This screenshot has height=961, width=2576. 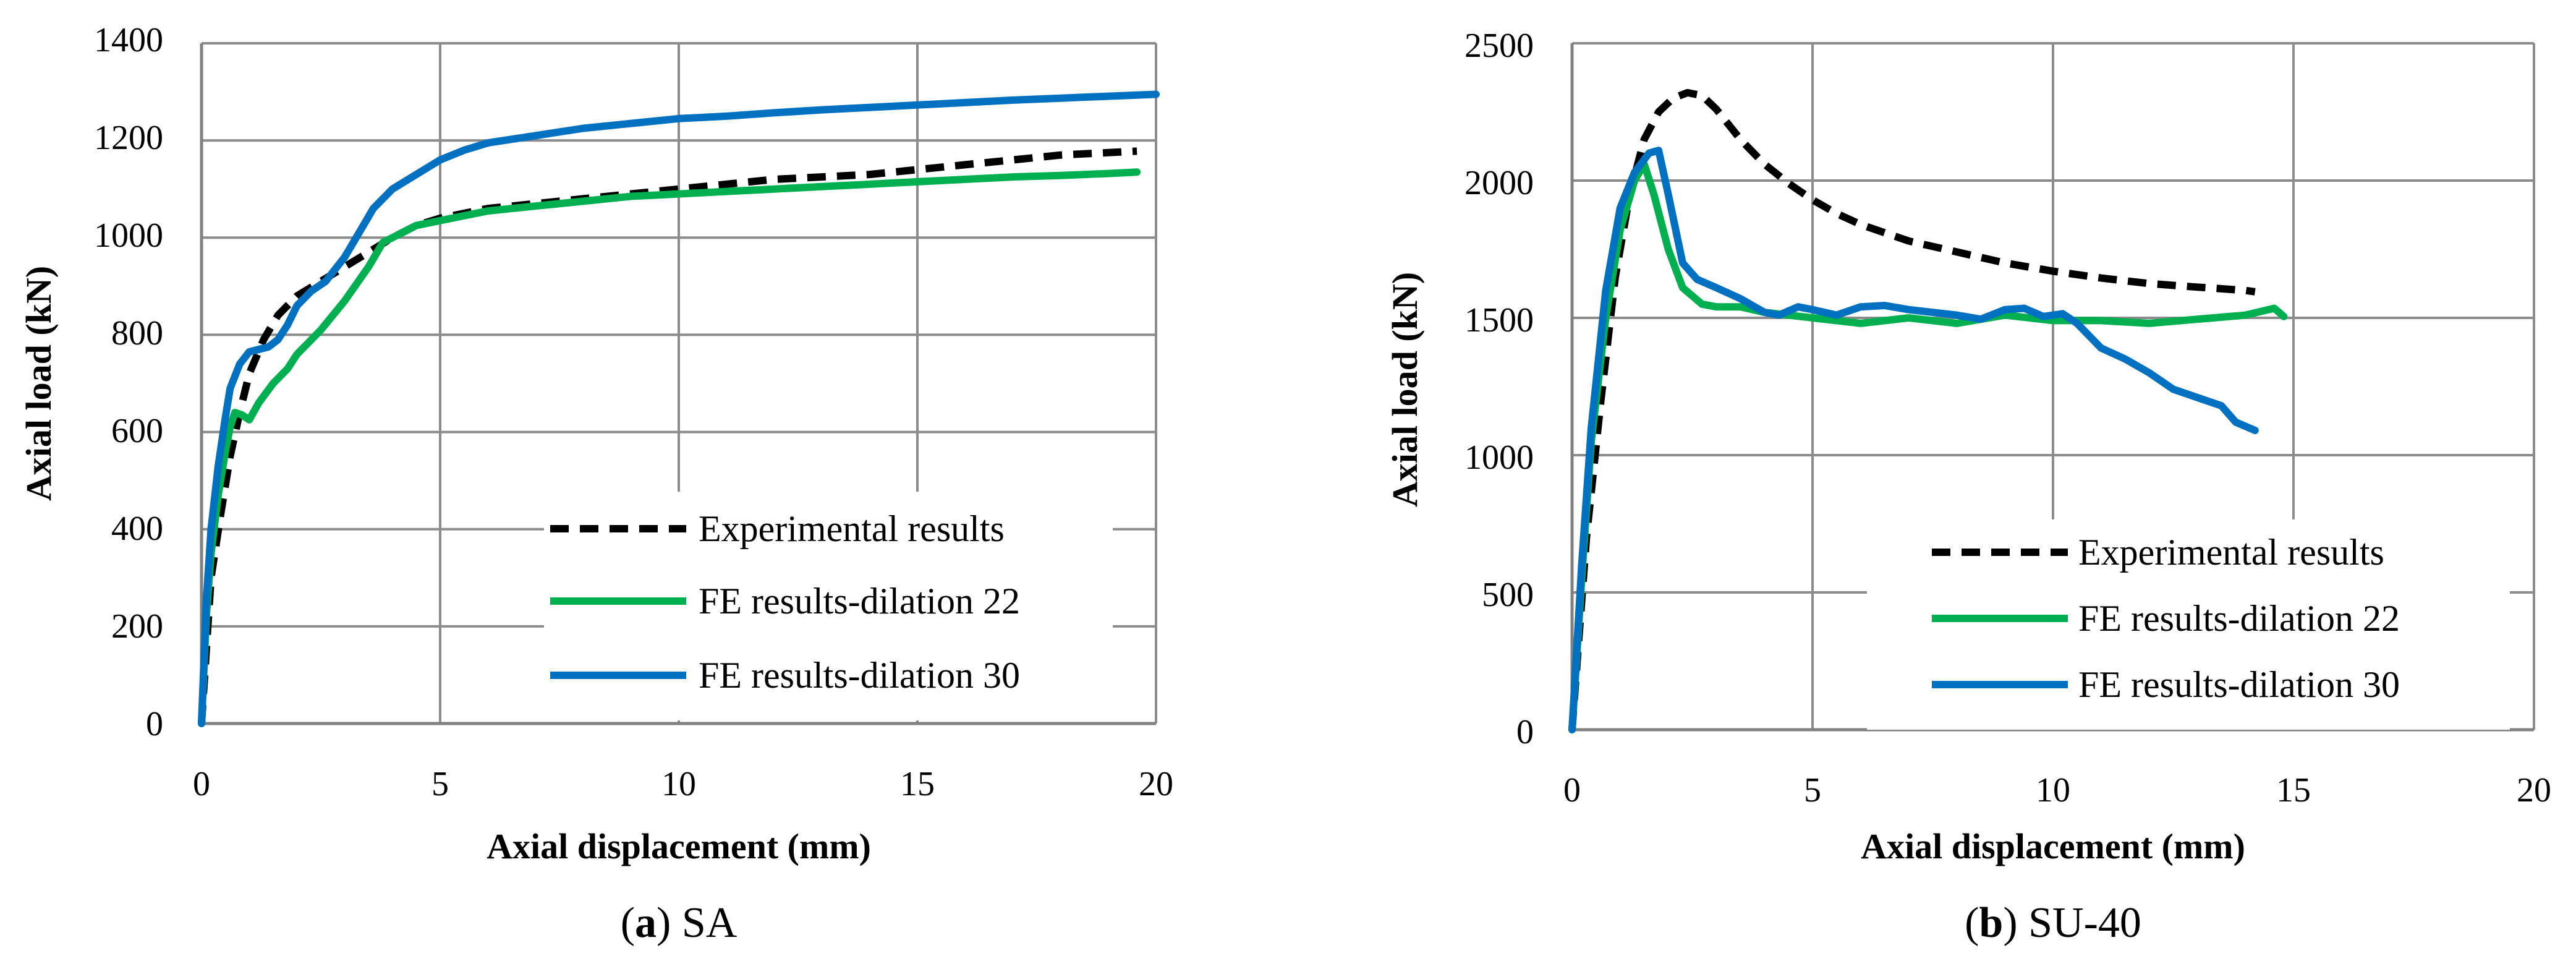 I want to click on x-tick-labels-a: 0 5 10 15 20, so click(x=683, y=784).